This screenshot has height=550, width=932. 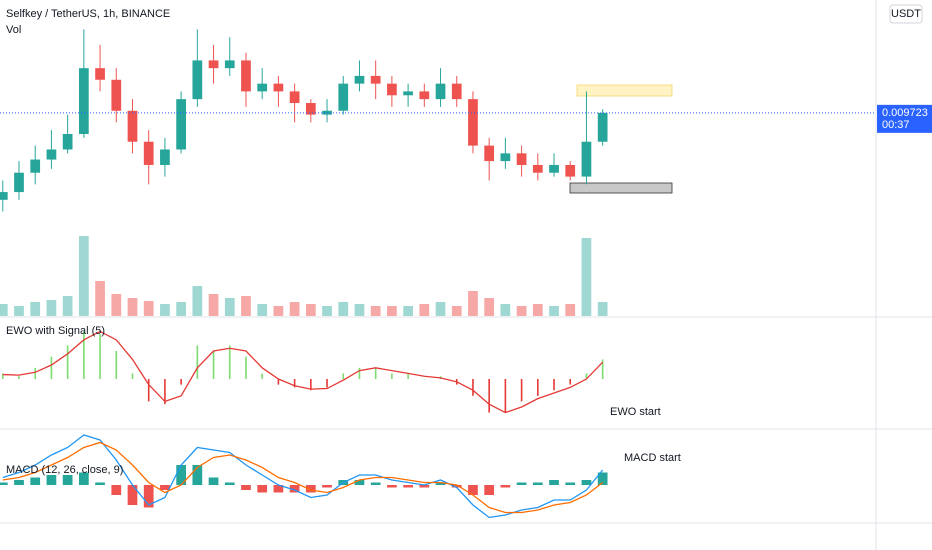 I want to click on currency-label: USDT, so click(x=906, y=14).